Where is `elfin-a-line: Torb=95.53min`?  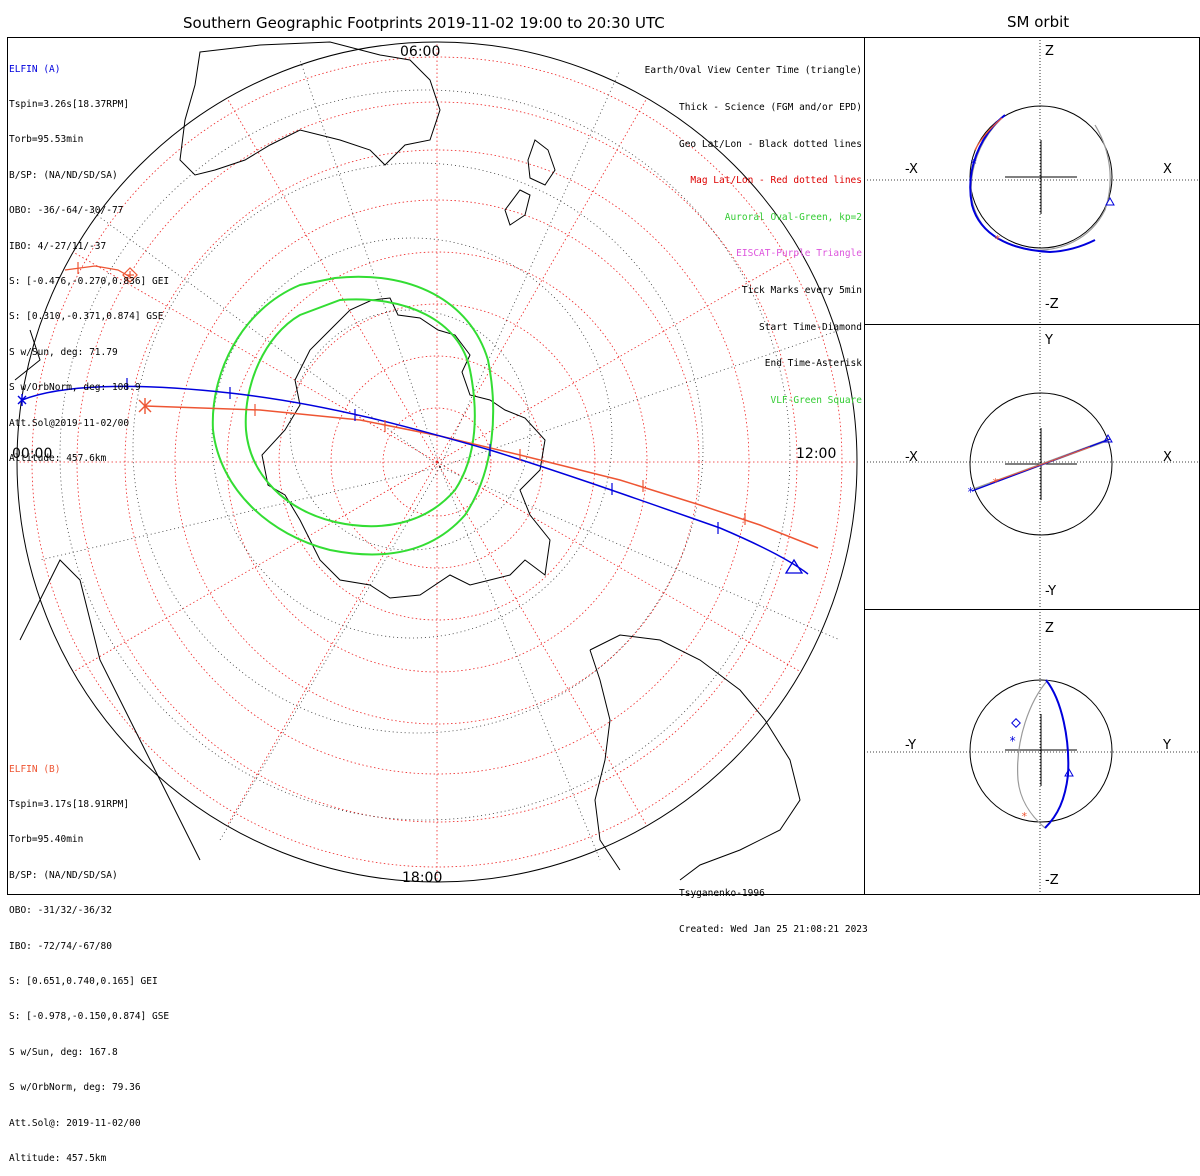
elfin-a-line: Torb=95.53min is located at coordinates (46, 140).